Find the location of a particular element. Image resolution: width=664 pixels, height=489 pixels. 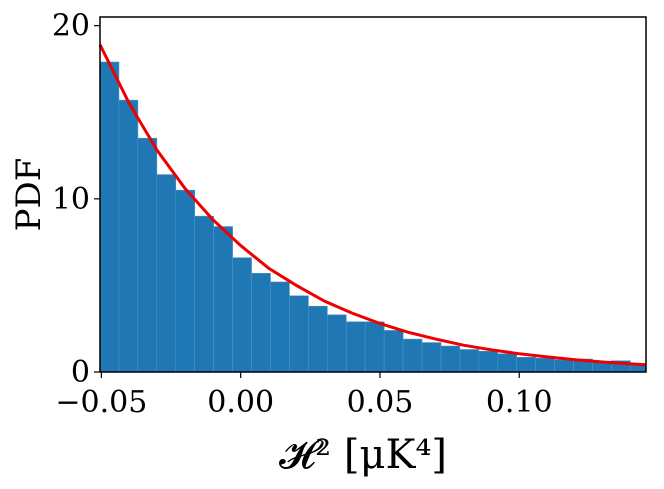

y-axis-ticks: 0 10 20 is located at coordinates (76, 199).